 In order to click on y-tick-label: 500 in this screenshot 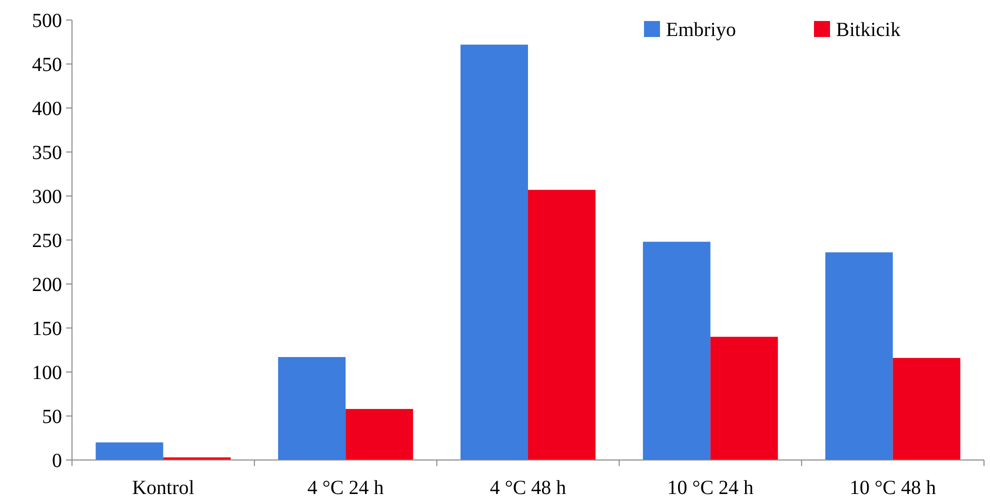, I will do `click(47, 21)`.